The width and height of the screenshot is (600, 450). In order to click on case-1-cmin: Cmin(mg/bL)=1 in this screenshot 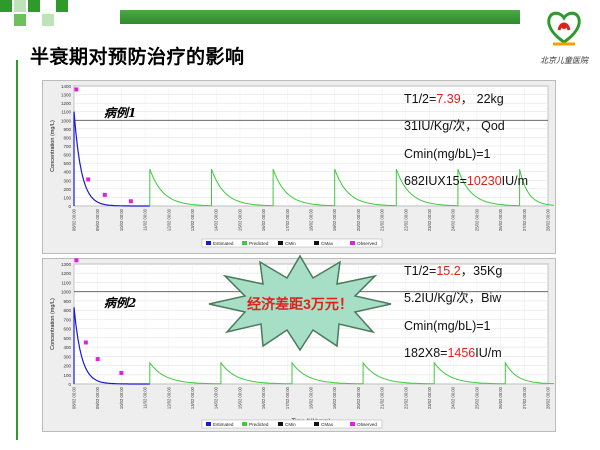, I will do `click(447, 153)`.